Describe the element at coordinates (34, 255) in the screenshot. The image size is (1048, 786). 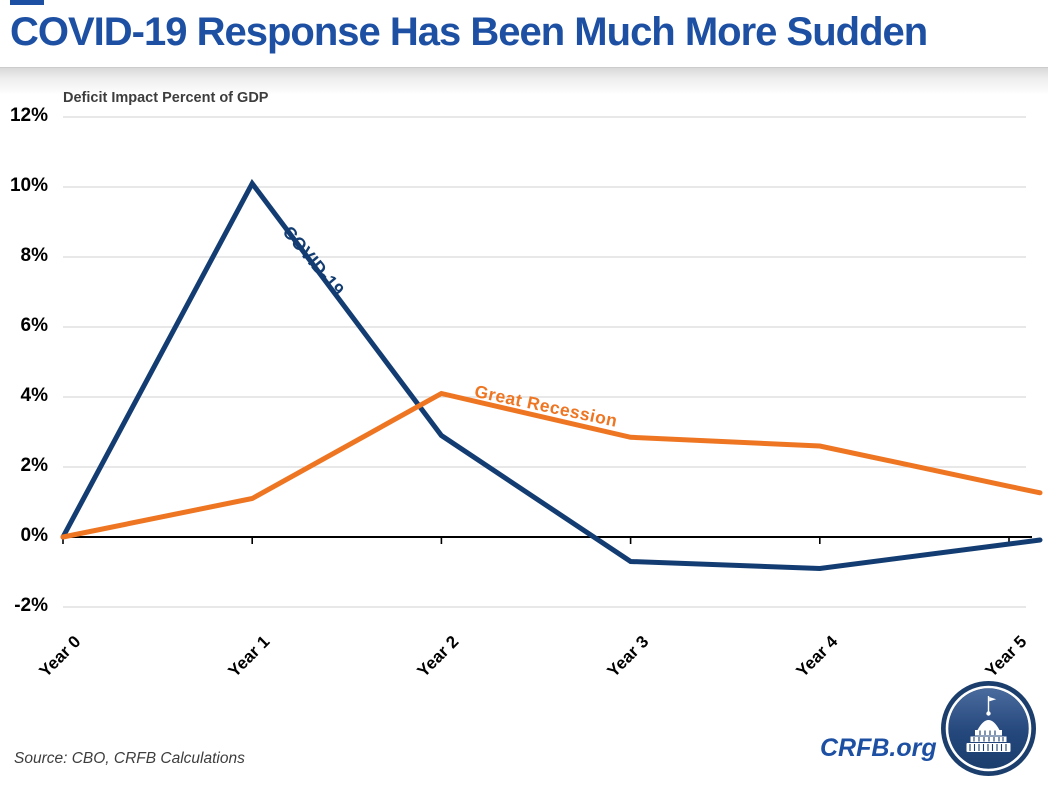
I see `y-tick-label: 8%` at that location.